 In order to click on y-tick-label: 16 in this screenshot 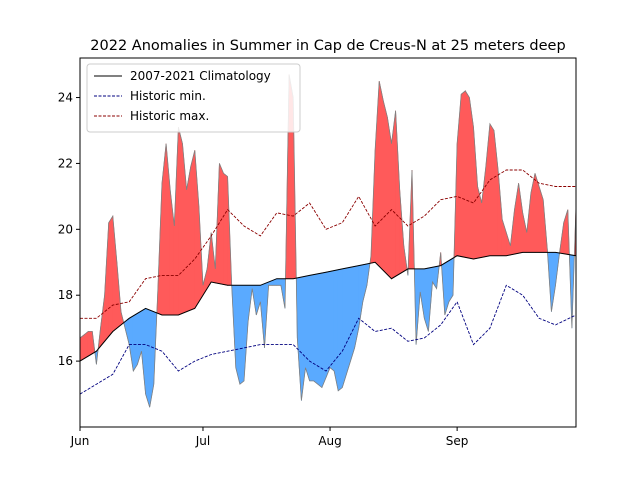, I will do `click(65, 361)`.